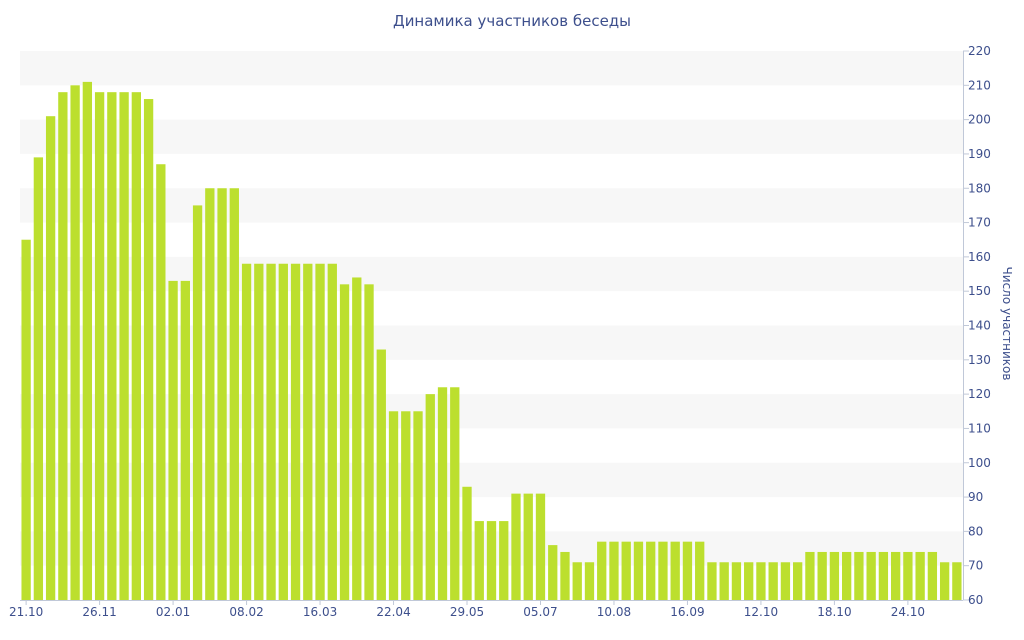 The height and width of the screenshot is (640, 1024). Describe the element at coordinates (979, 154) in the screenshot. I see `y-tick-label: 190` at that location.